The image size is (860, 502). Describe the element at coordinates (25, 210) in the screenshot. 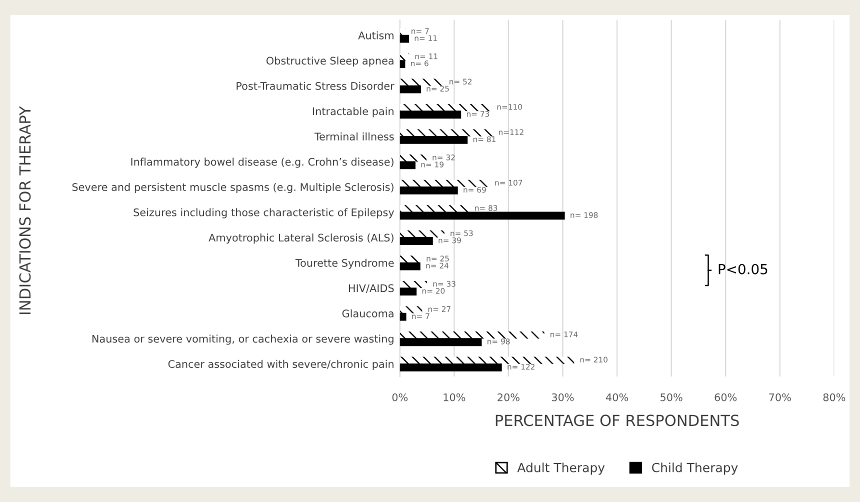

I see `y-axis-title: INDICATIONS FOR THERAPY` at that location.